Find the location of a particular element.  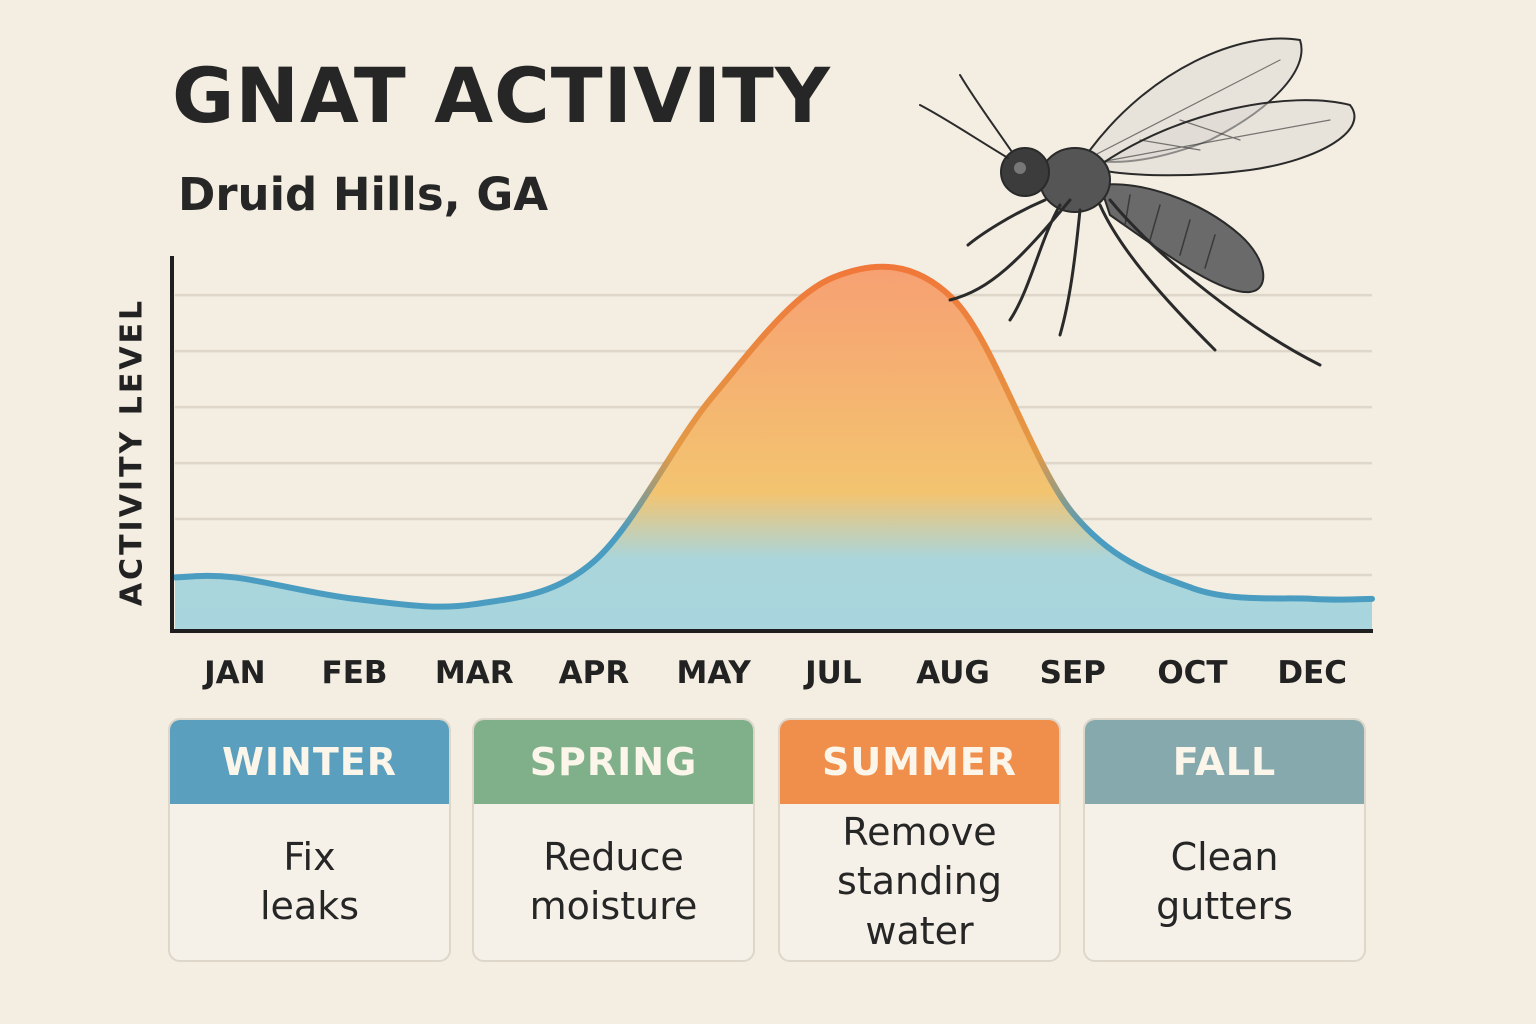

season-name: SUMMER is located at coordinates (919, 762).